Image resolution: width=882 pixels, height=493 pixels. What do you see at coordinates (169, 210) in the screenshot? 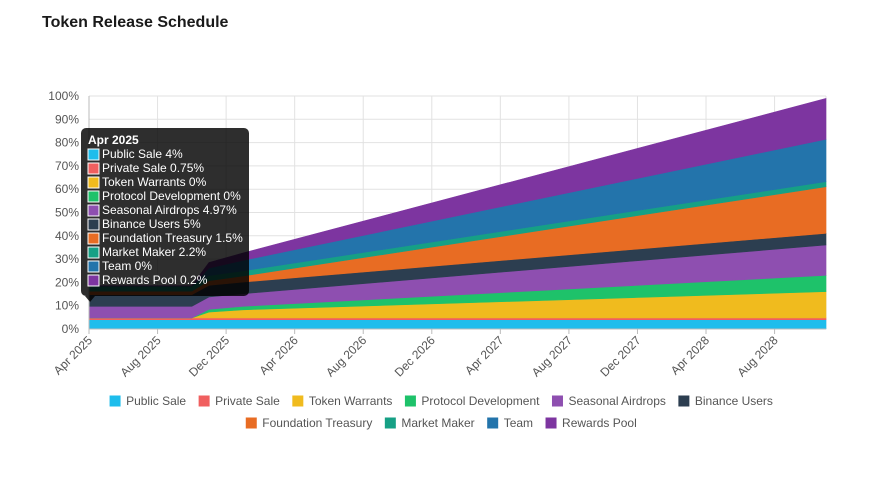
I see `tooltip-item: Seasonal Airdrops 4.97%` at bounding box center [169, 210].